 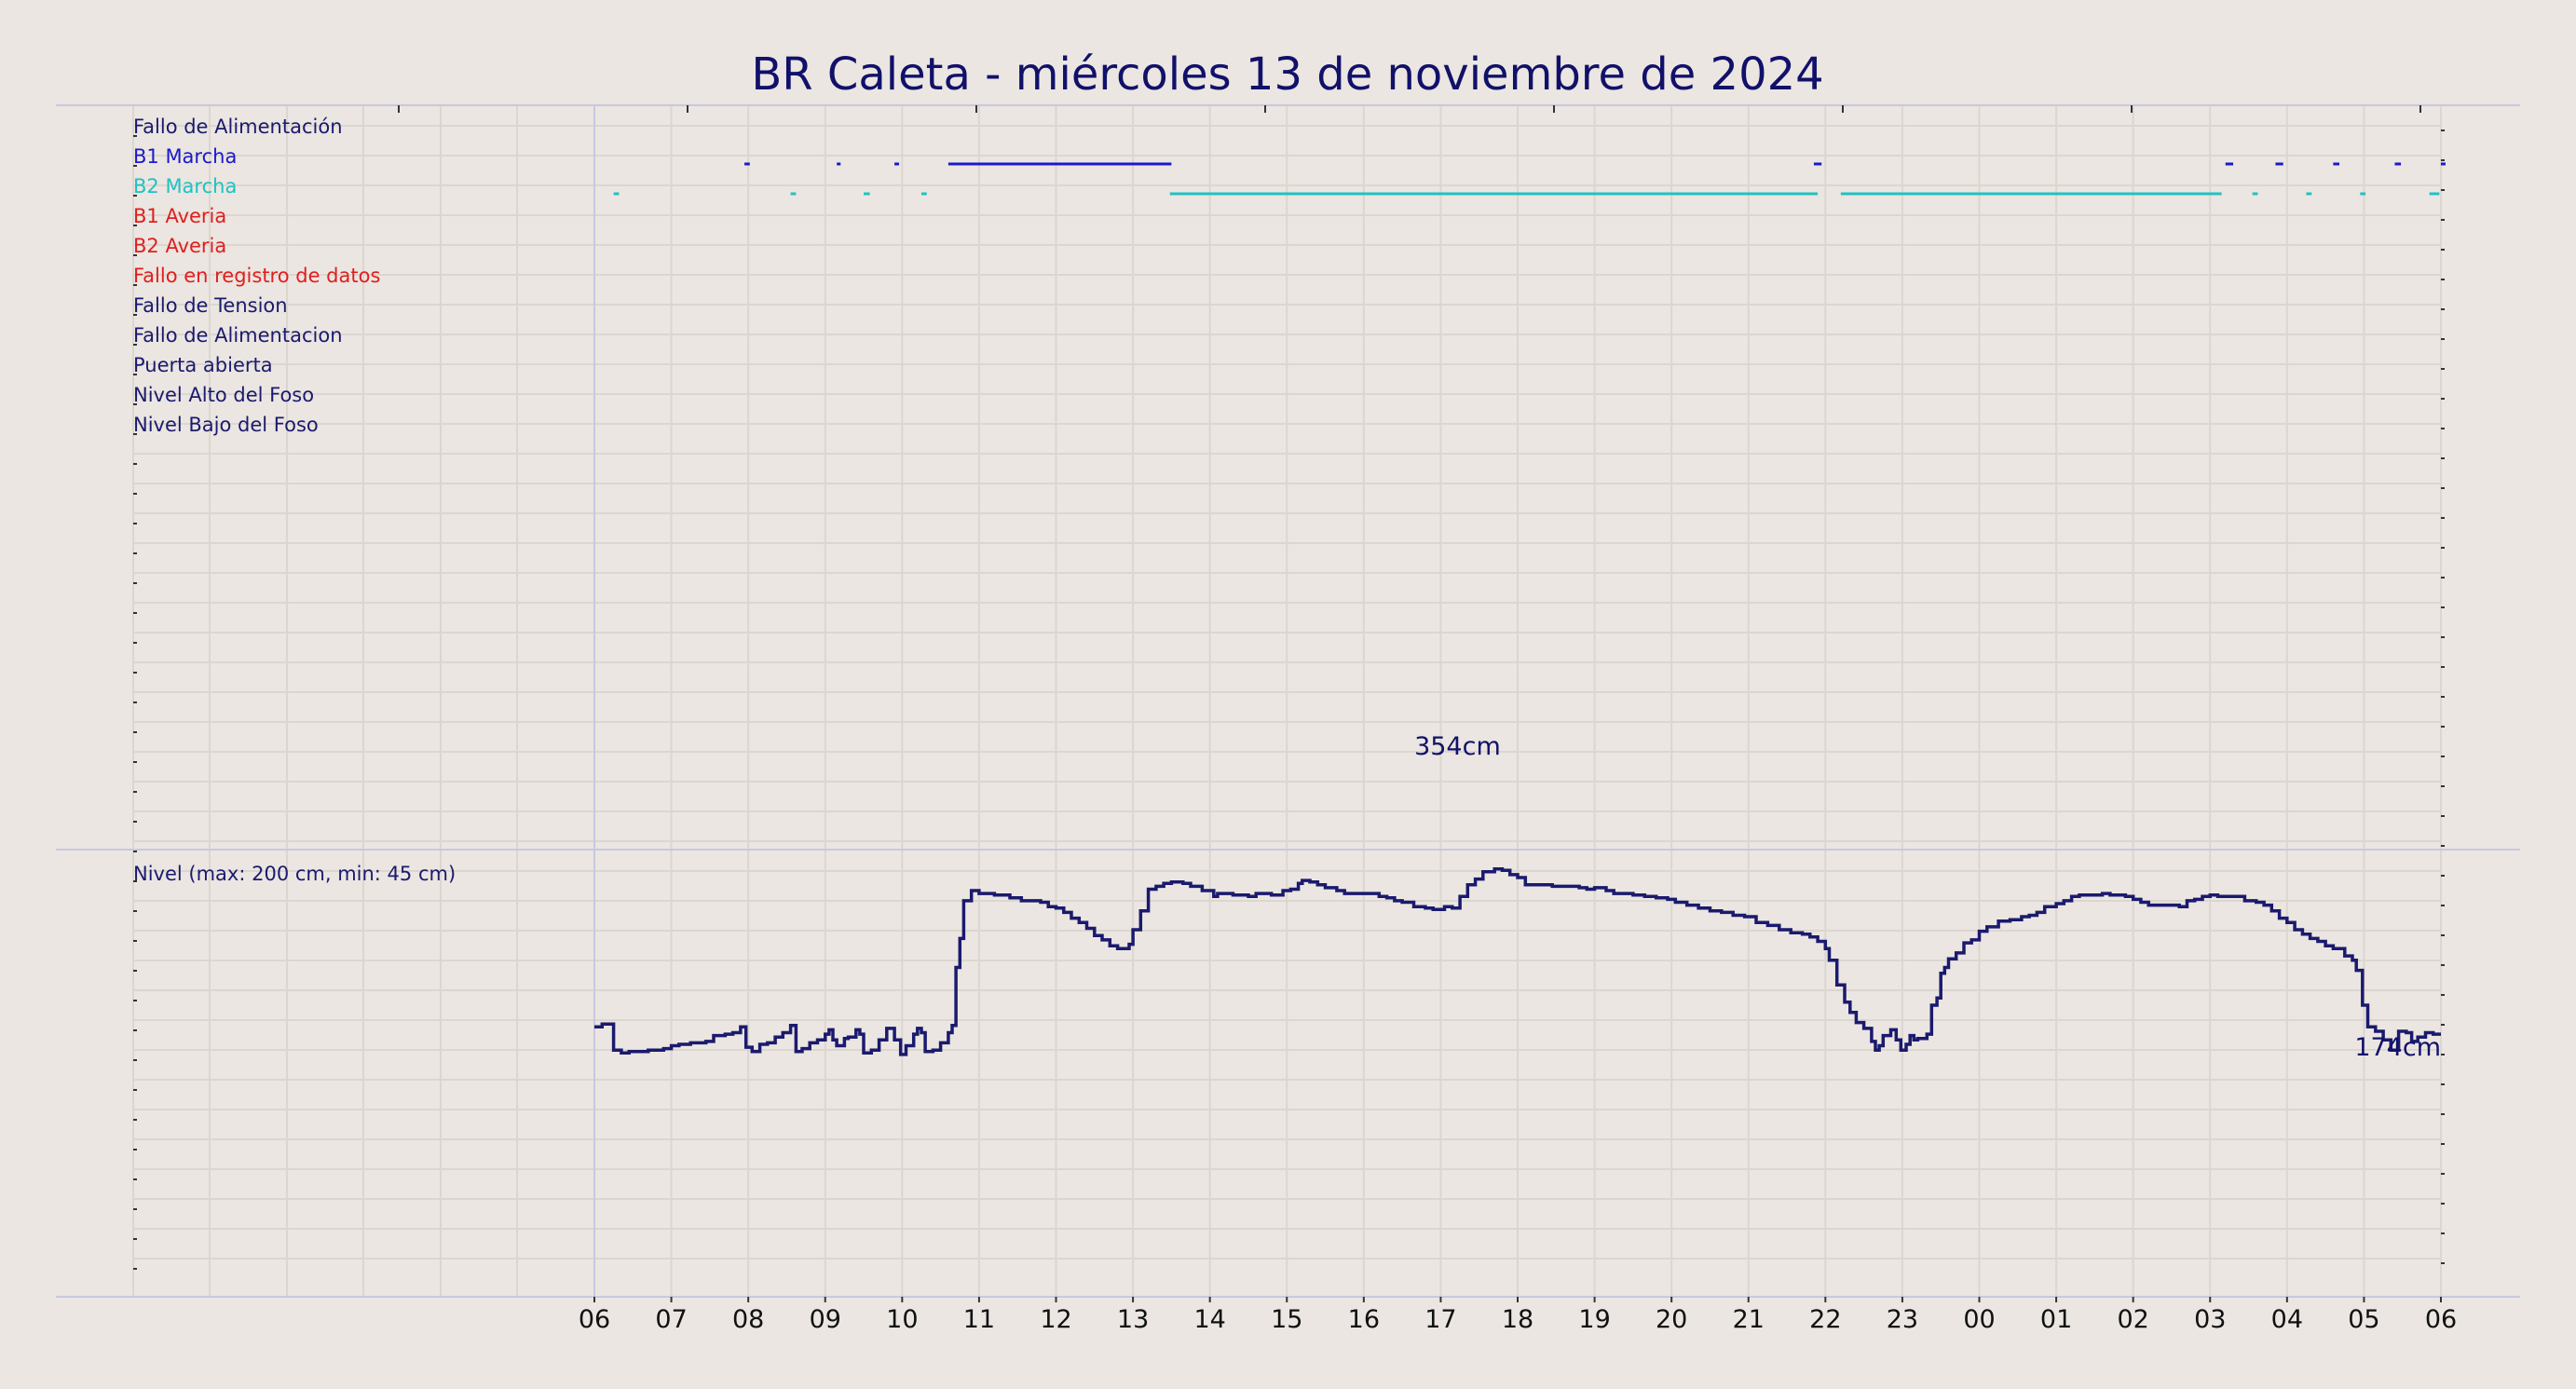 What do you see at coordinates (1749, 1319) in the screenshot?
I see `x-tick-label: 21` at bounding box center [1749, 1319].